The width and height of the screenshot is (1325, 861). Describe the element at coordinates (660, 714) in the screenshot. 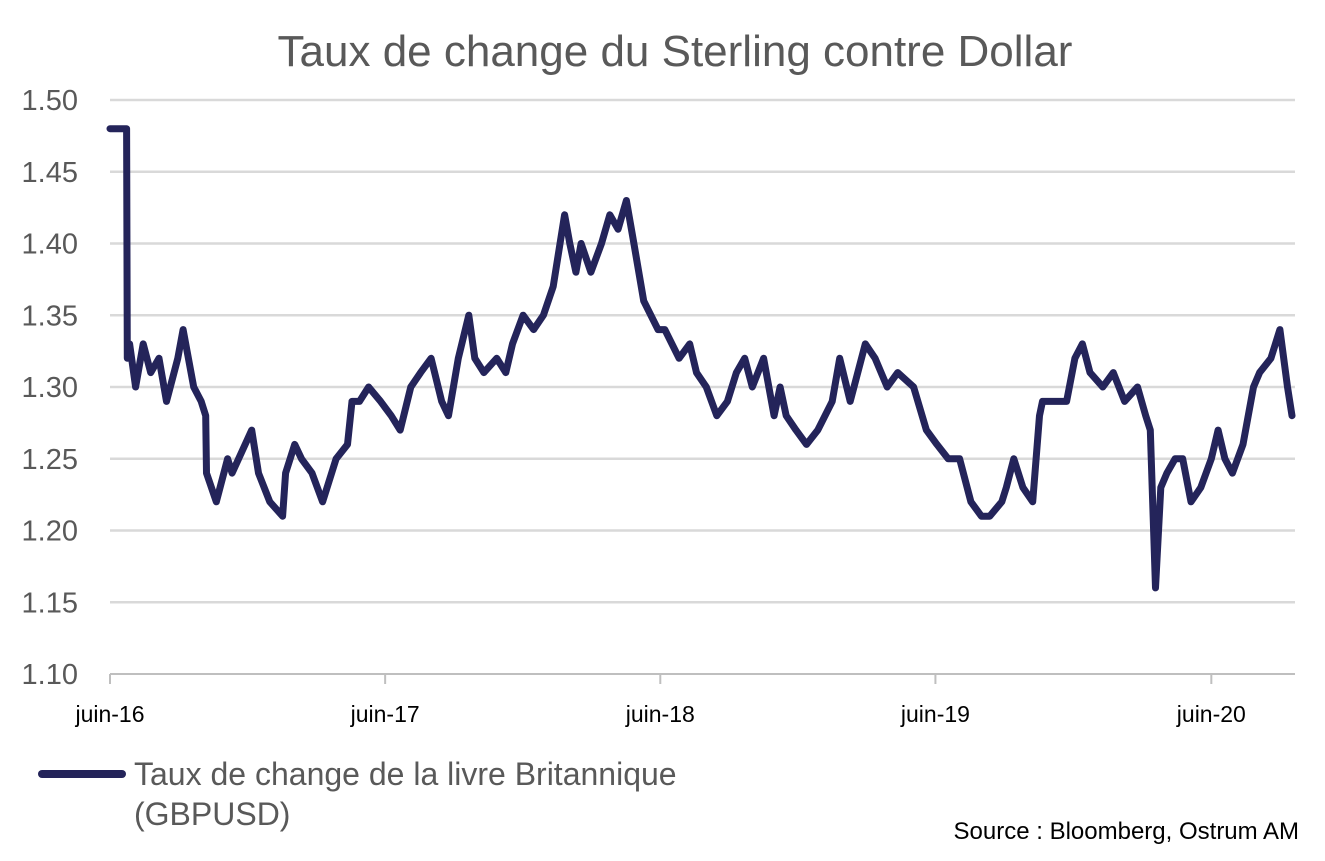

I see `x-tick-label: juin-18` at that location.